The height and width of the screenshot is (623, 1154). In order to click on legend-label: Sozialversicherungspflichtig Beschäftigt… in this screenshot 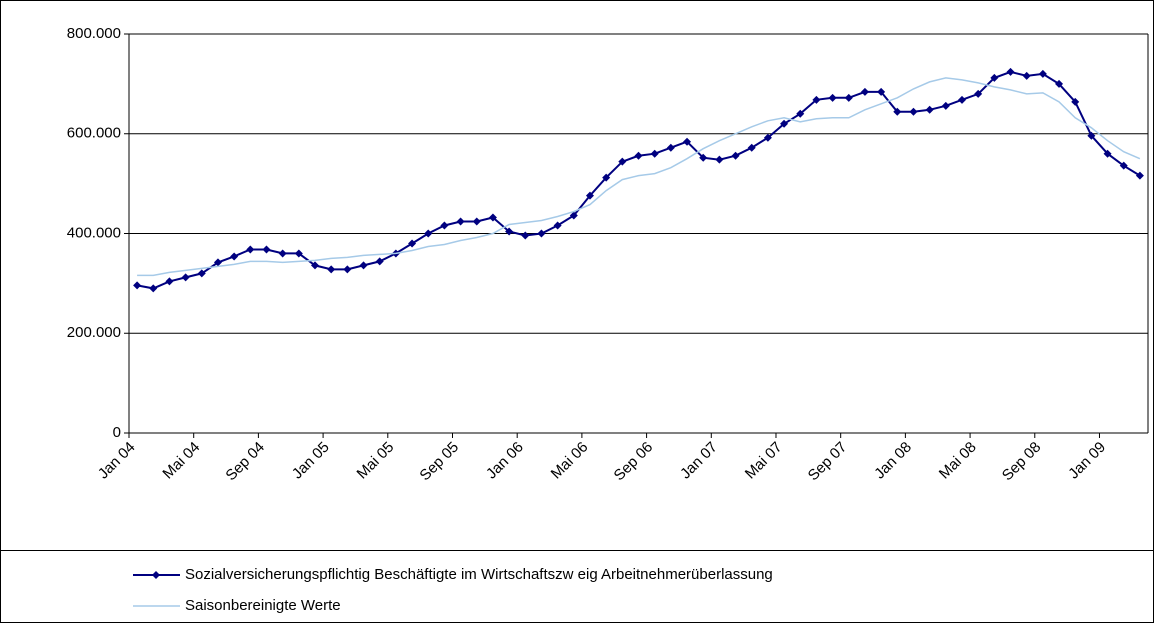, I will do `click(479, 574)`.